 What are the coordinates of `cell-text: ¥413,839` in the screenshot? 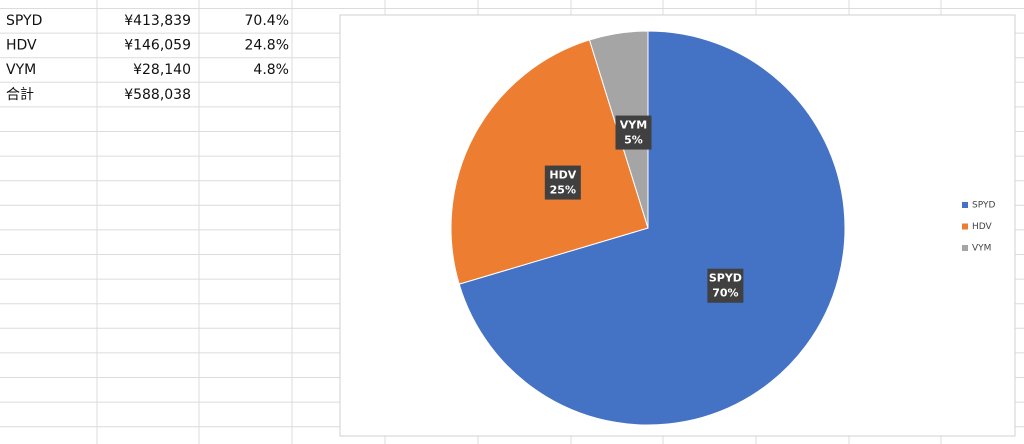 It's located at (157, 21).